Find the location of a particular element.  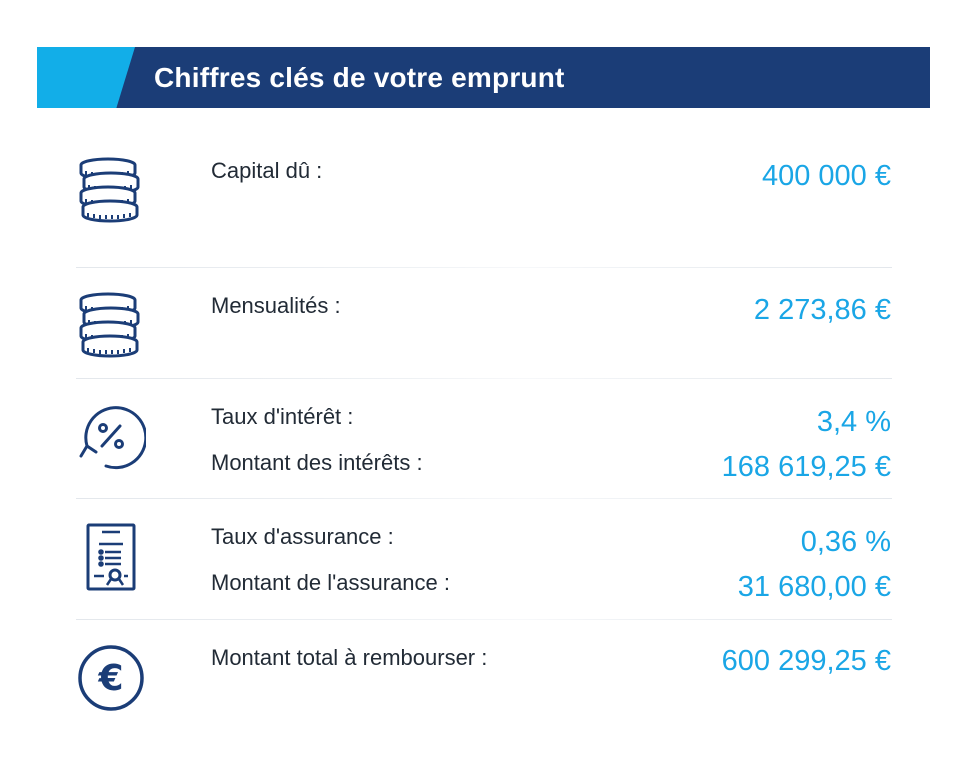

section-title: Chiffres clés de votre emprunt is located at coordinates (359, 77).